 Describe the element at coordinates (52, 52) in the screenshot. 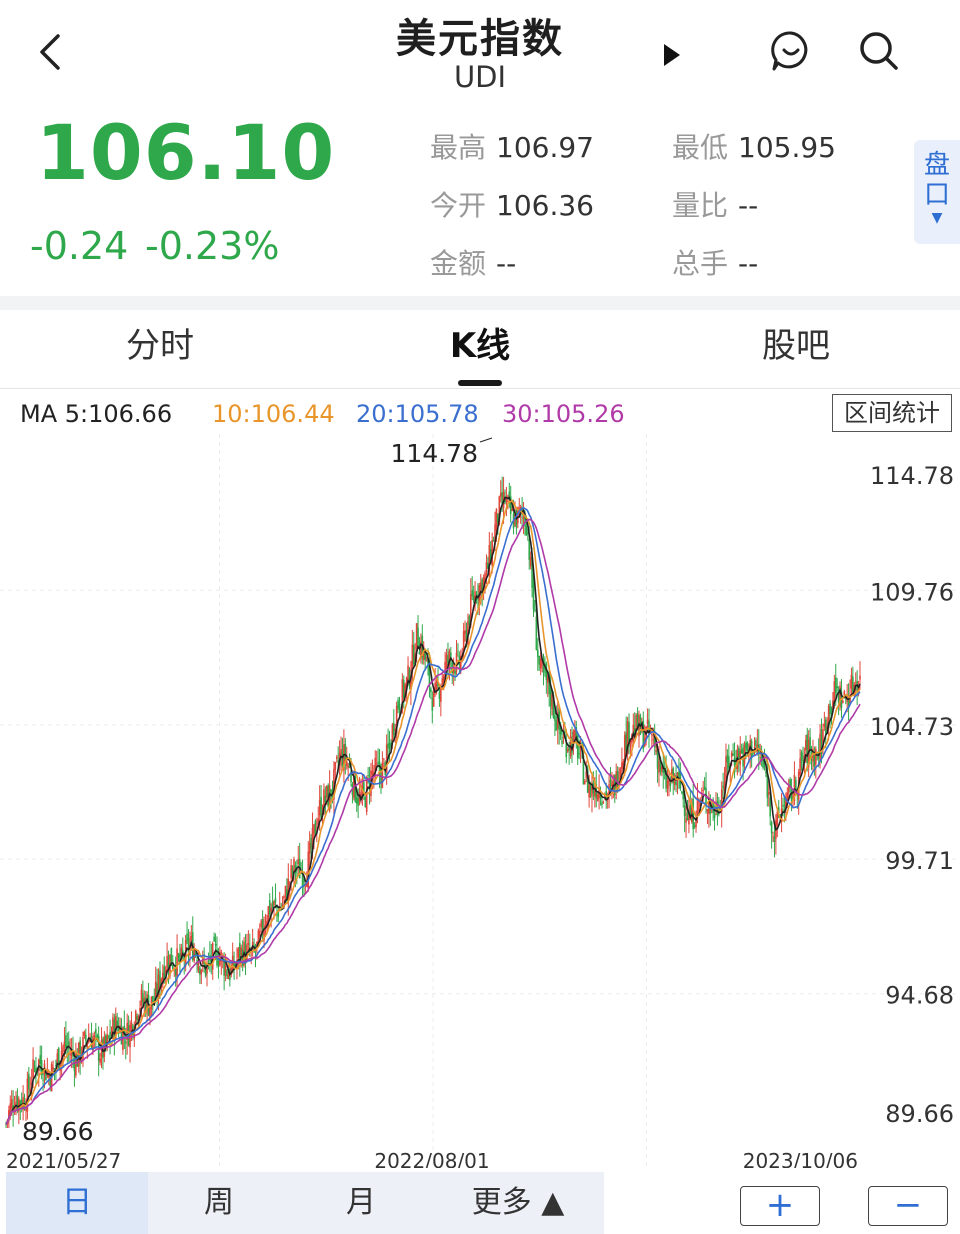

I see `back-button` at that location.